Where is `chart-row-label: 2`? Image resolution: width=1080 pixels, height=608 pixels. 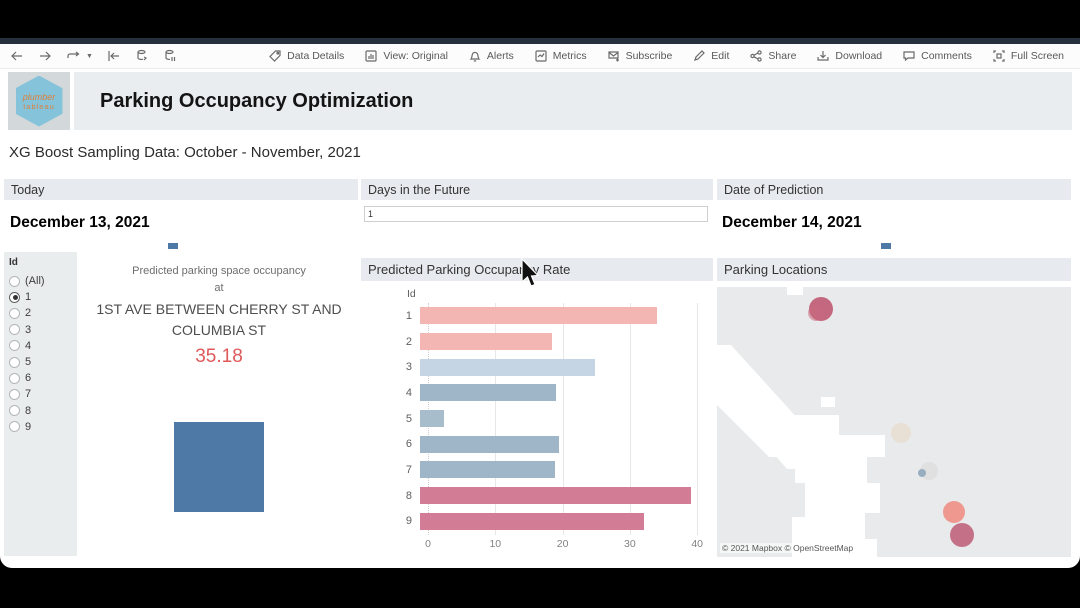 chart-row-label: 2 is located at coordinates (408, 341).